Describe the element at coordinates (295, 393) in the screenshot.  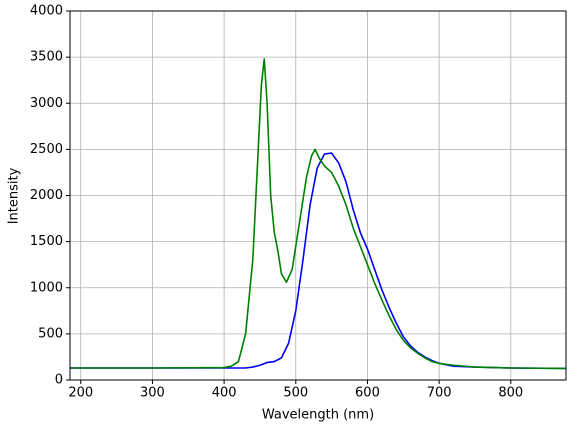
I see `x-tick-label: 500` at that location.